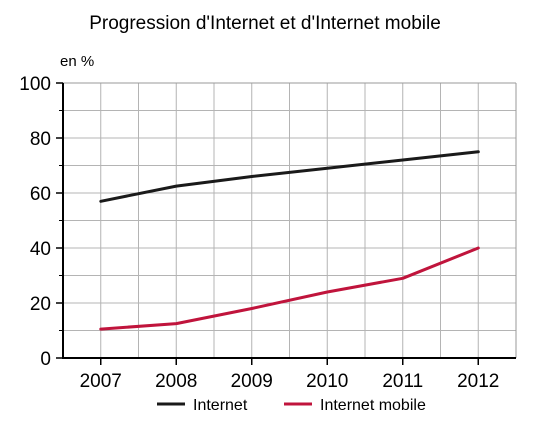 The height and width of the screenshot is (431, 543). What do you see at coordinates (289, 288) in the screenshot?
I see `series-line-internet-mobile` at bounding box center [289, 288].